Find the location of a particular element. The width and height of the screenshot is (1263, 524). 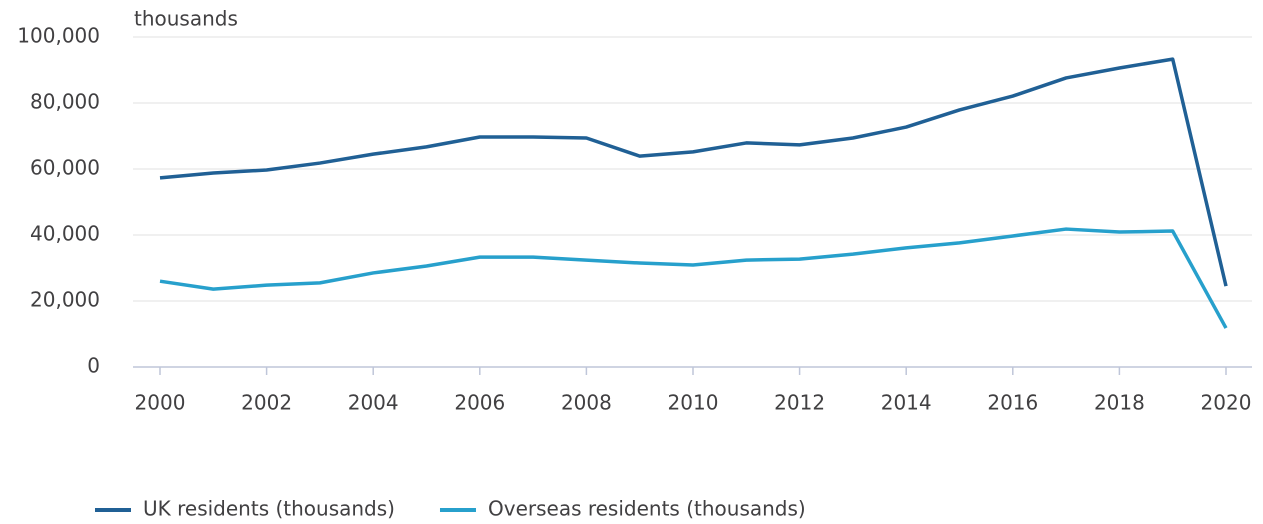

y-tick-label: 0 is located at coordinates (93, 366).